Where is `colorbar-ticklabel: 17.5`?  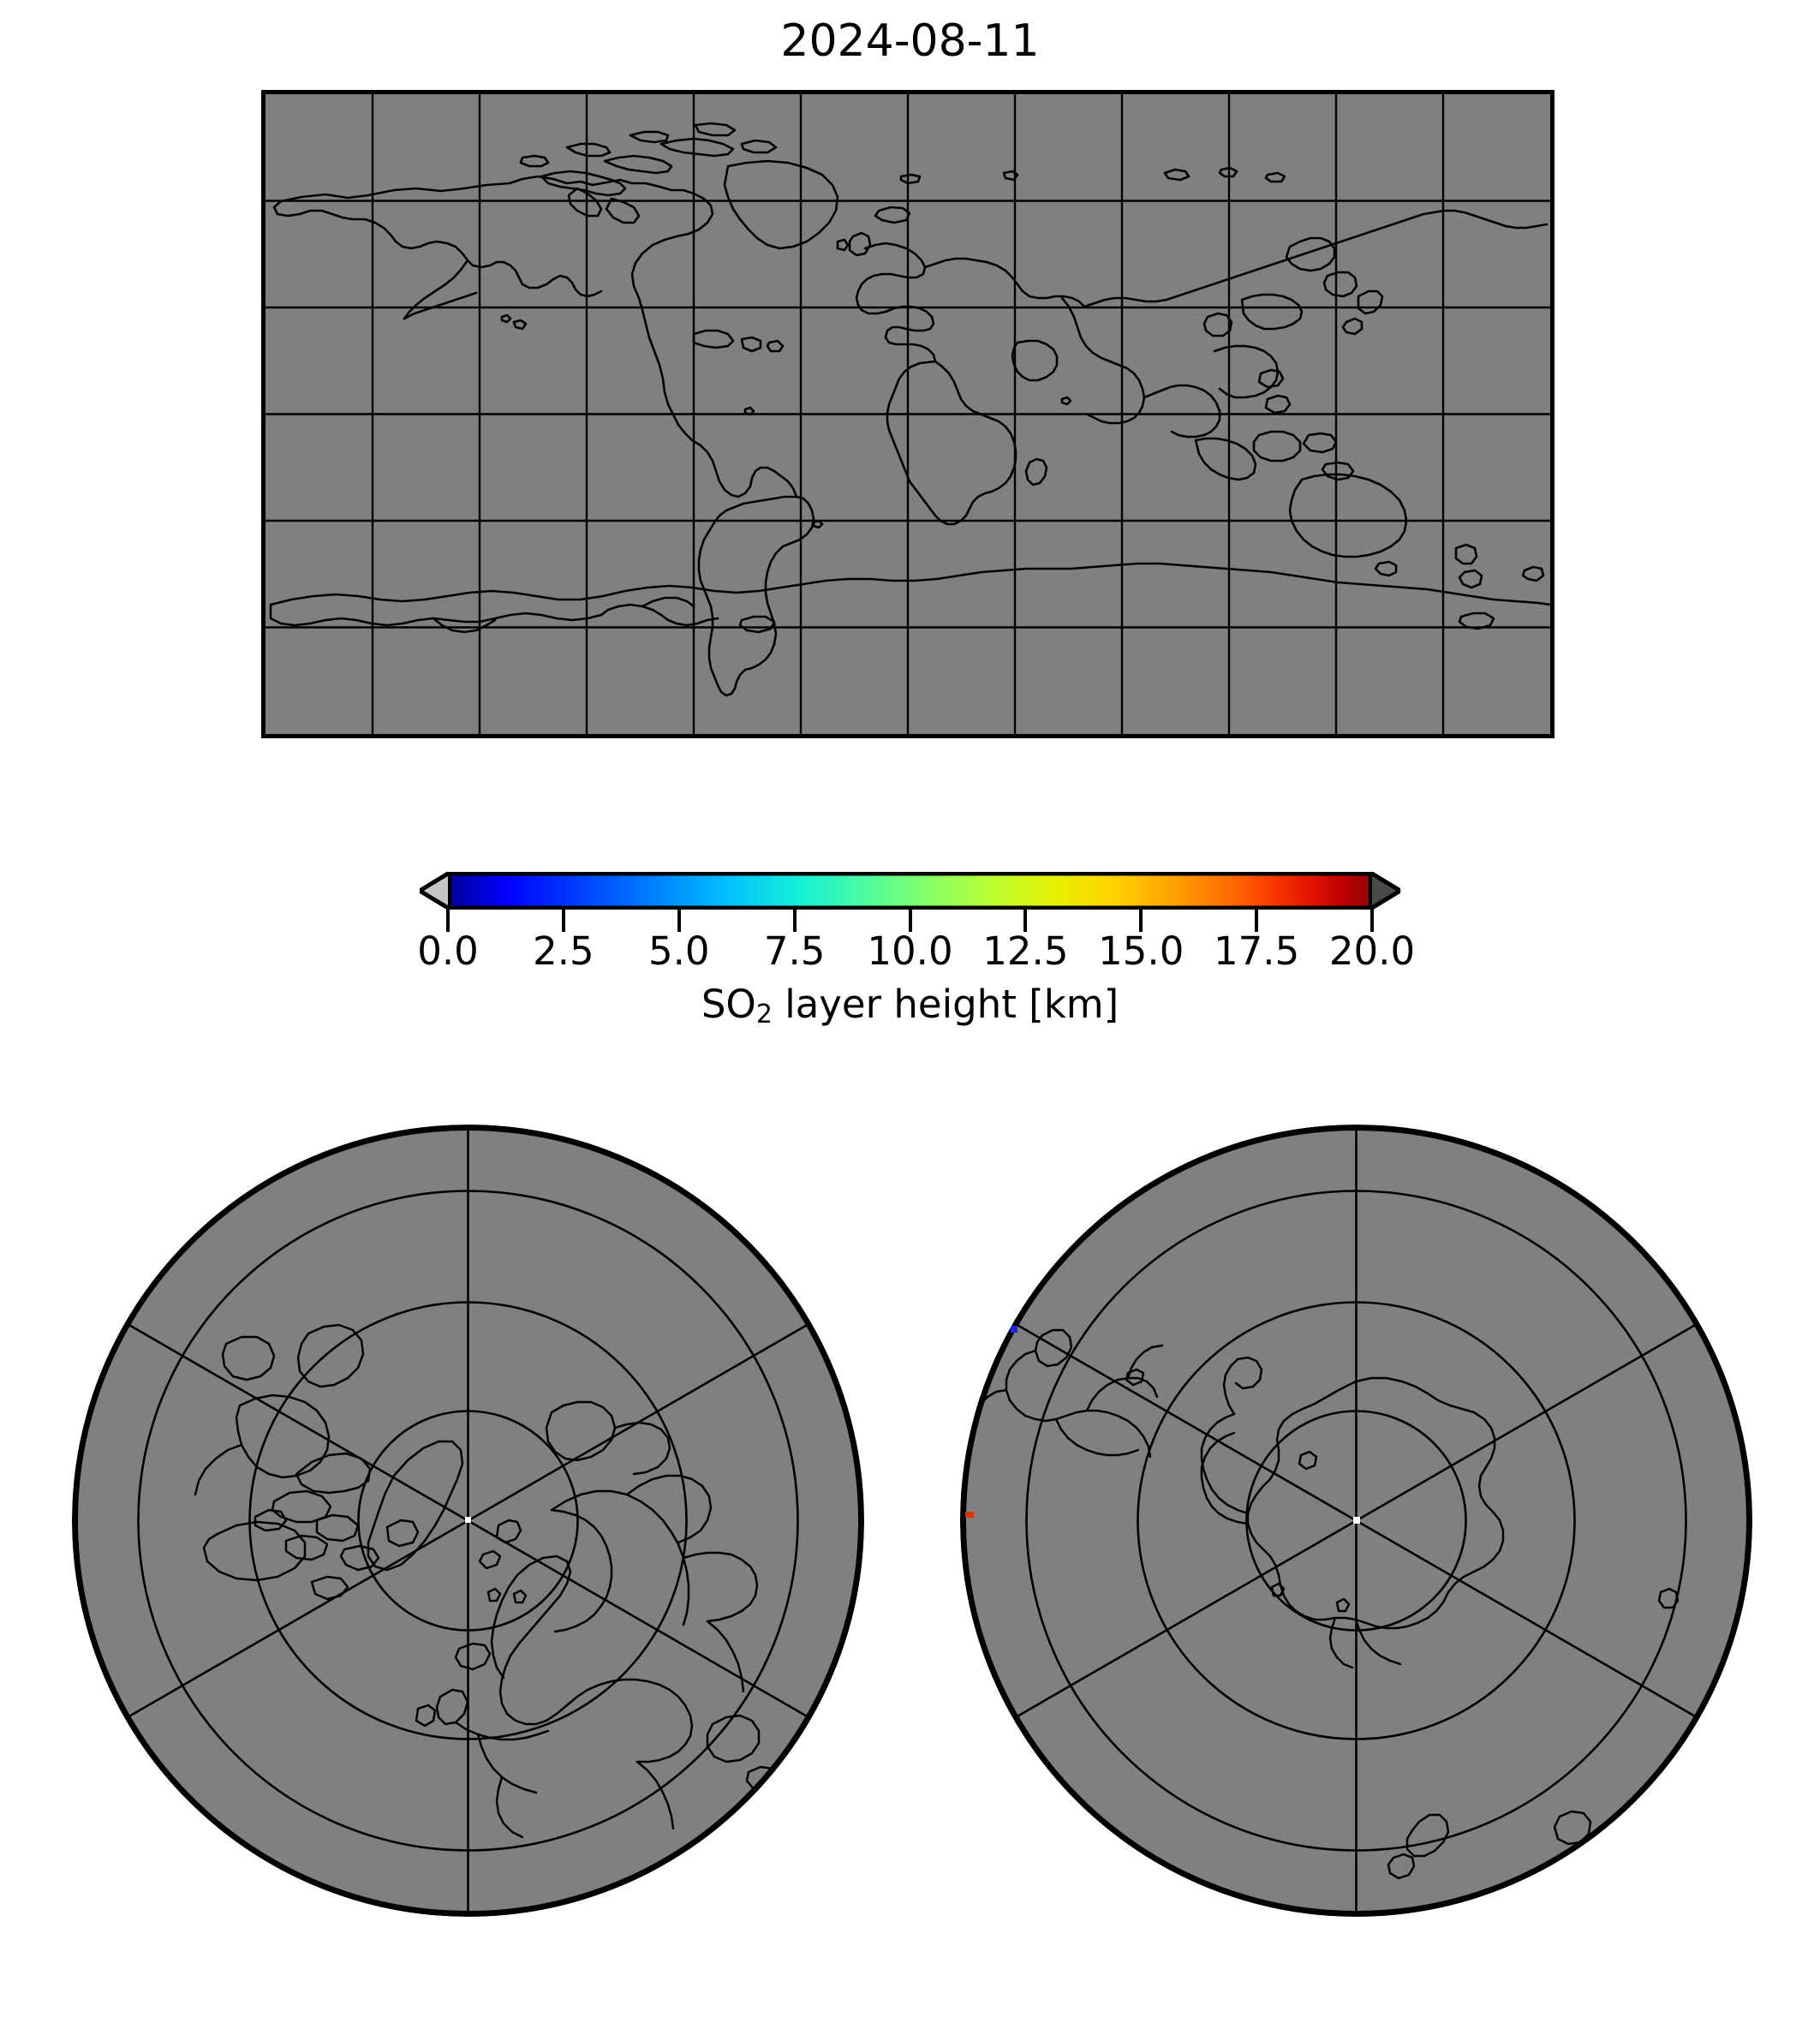
colorbar-ticklabel: 17.5 is located at coordinates (1257, 951).